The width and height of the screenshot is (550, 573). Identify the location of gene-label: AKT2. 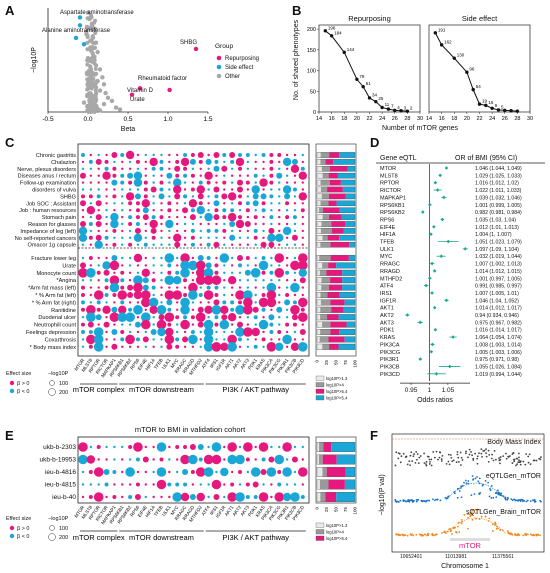
(387, 316).